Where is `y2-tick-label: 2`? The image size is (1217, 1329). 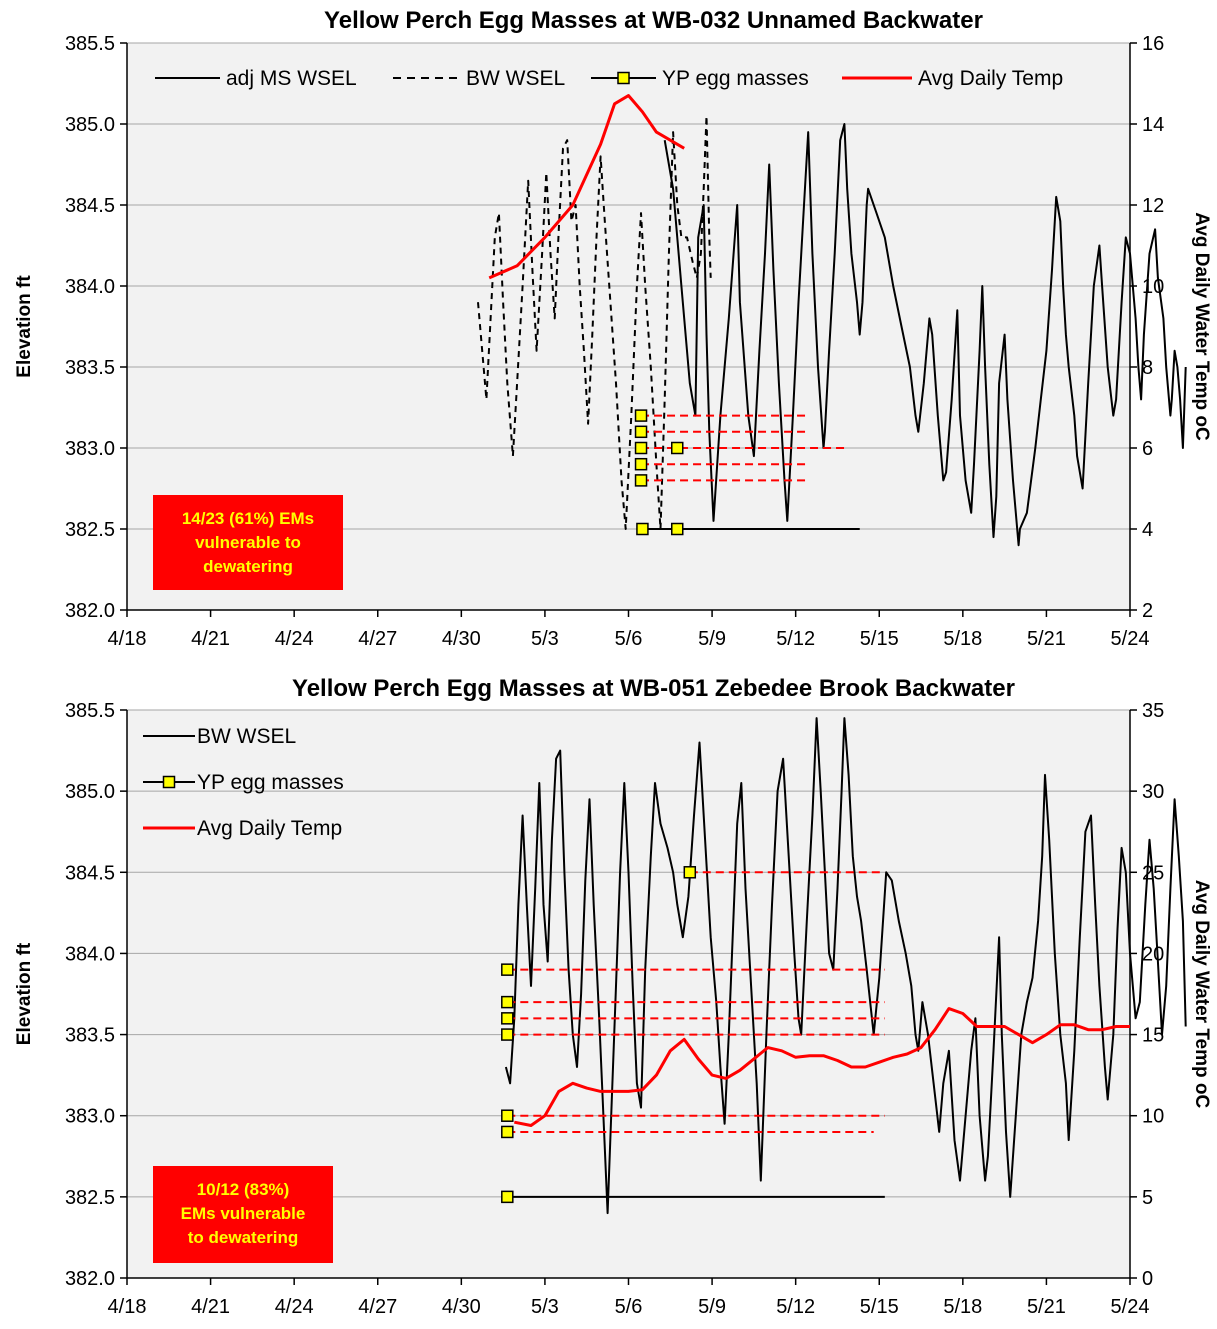
y2-tick-label: 2 is located at coordinates (1147, 611).